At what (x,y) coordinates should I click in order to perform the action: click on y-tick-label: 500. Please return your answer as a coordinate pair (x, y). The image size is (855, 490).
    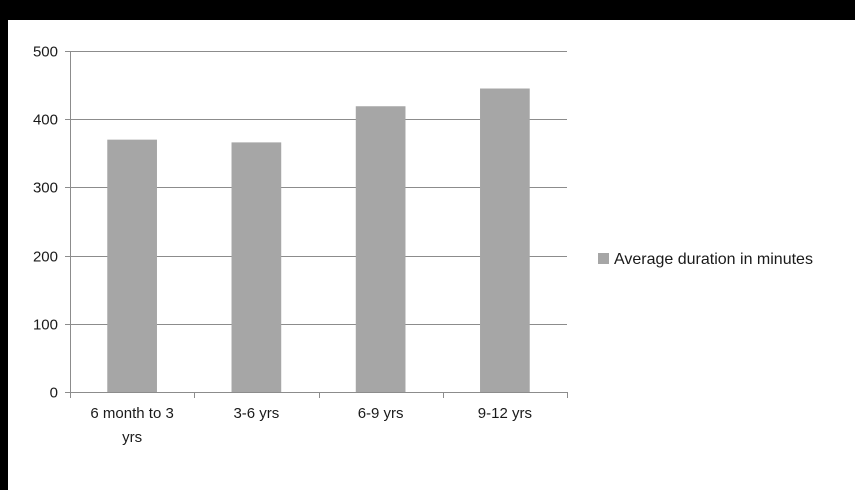
    Looking at the image, I should click on (45, 52).